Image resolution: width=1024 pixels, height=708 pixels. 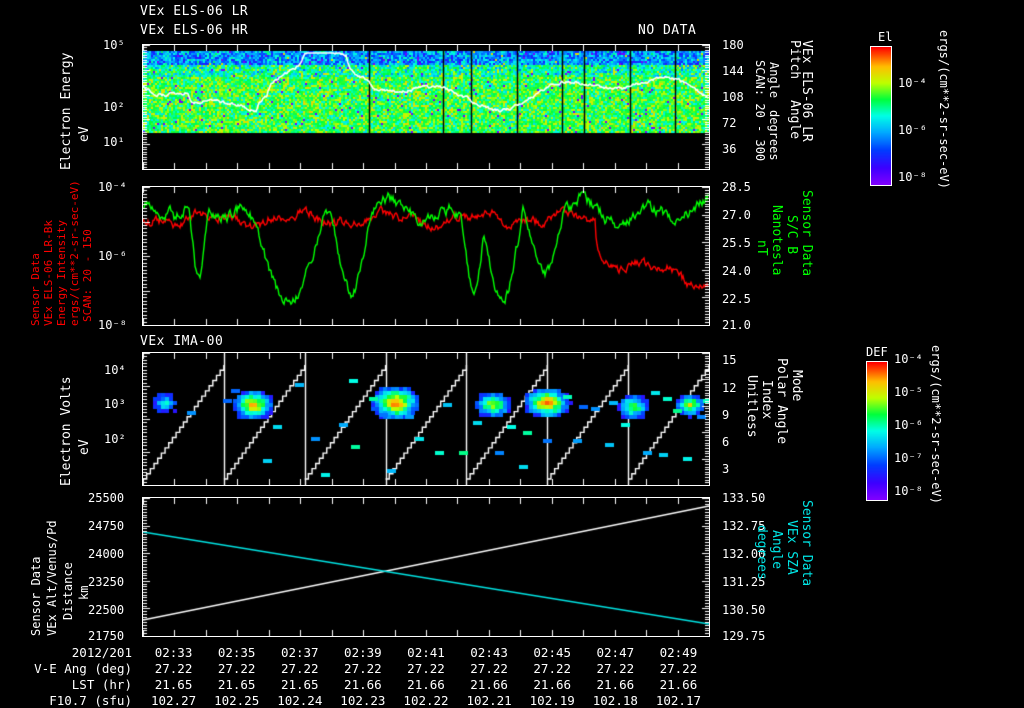 What do you see at coordinates (552, 700) in the screenshot?
I see `bottom-table-f107-6: 102.19` at bounding box center [552, 700].